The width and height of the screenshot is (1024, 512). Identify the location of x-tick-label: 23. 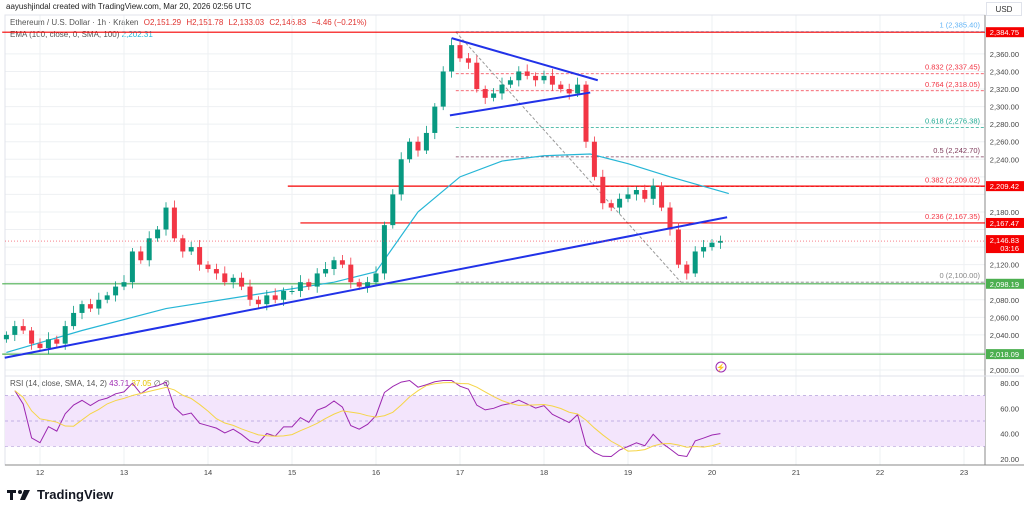
(964, 472).